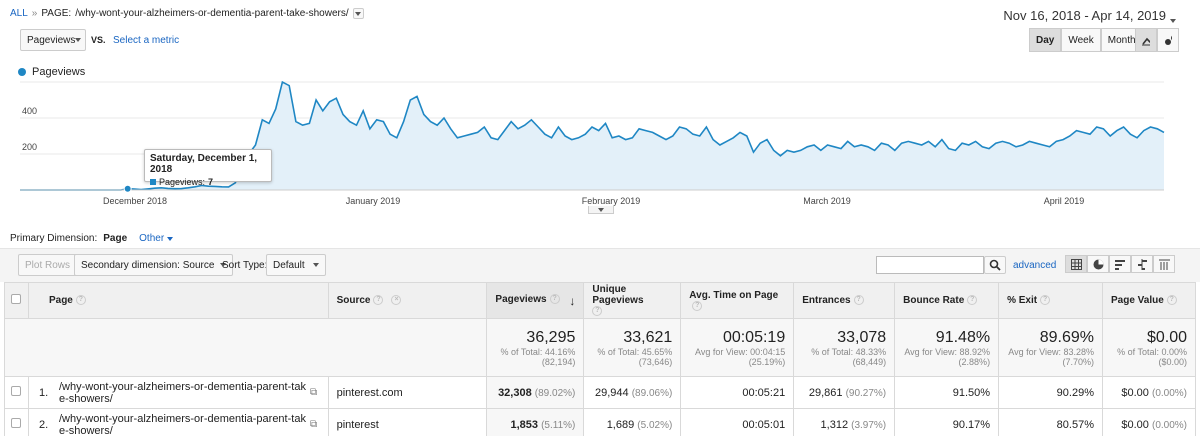 The width and height of the screenshot is (1200, 436). I want to click on breadcrumb-all-link: ALL, so click(19, 13).